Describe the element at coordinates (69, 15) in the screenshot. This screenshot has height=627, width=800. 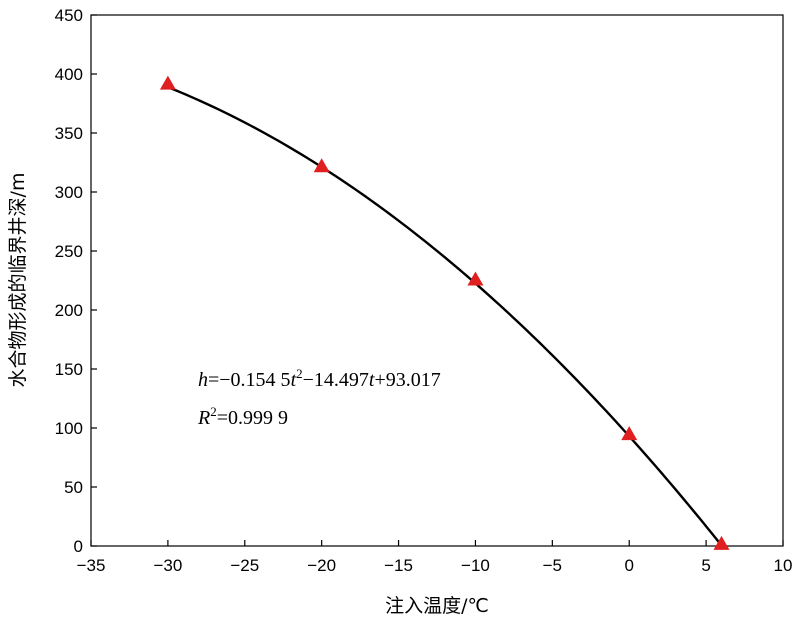
I see `y-tick-label: 450` at that location.